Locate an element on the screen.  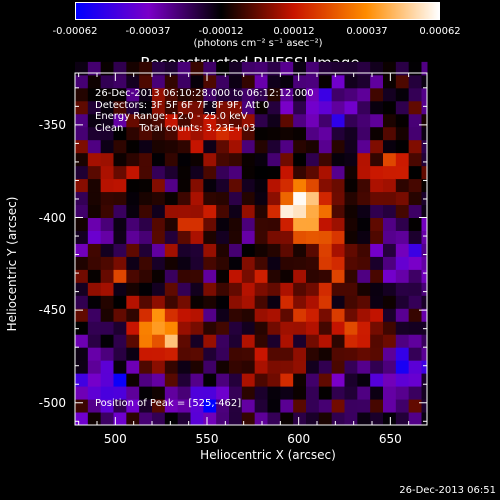
y-tick-label: -350 is located at coordinates (52, 124).